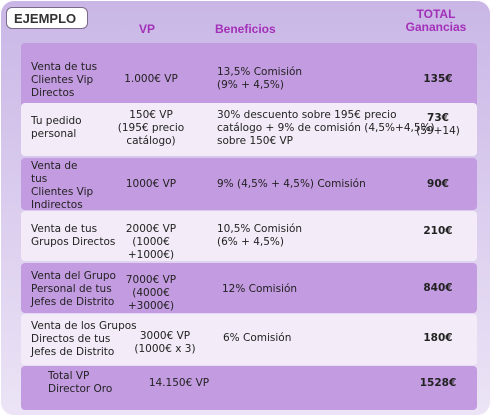 Image resolution: width=493 pixels, height=418 pixels. I want to click on row-label: Tu pedido personal, so click(56, 128).